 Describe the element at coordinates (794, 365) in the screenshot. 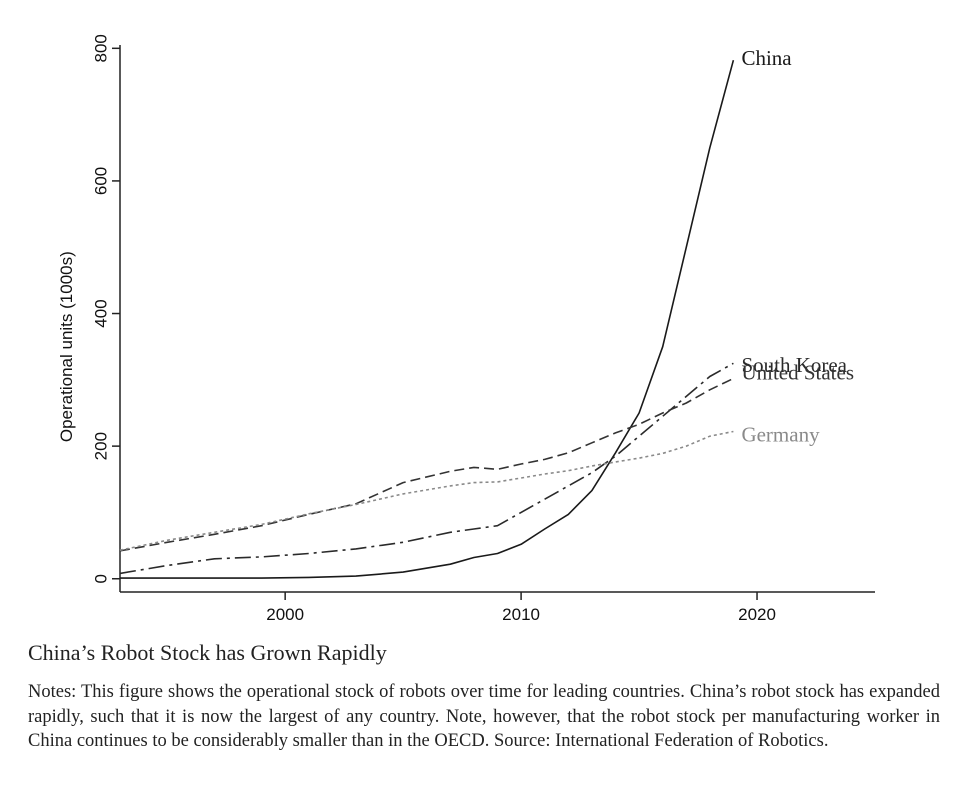

I see `series-label-south-korea: South Korea` at that location.